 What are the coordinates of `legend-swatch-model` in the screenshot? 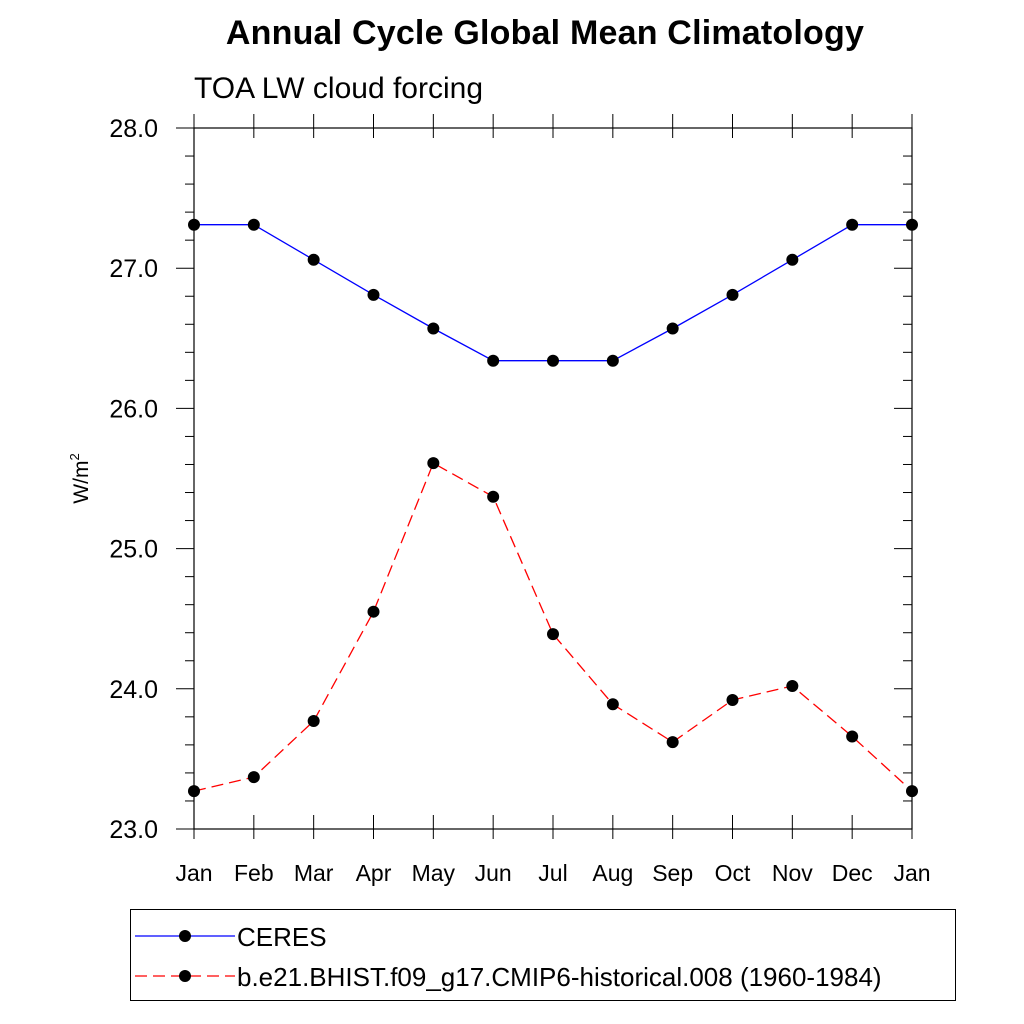 It's located at (185, 976).